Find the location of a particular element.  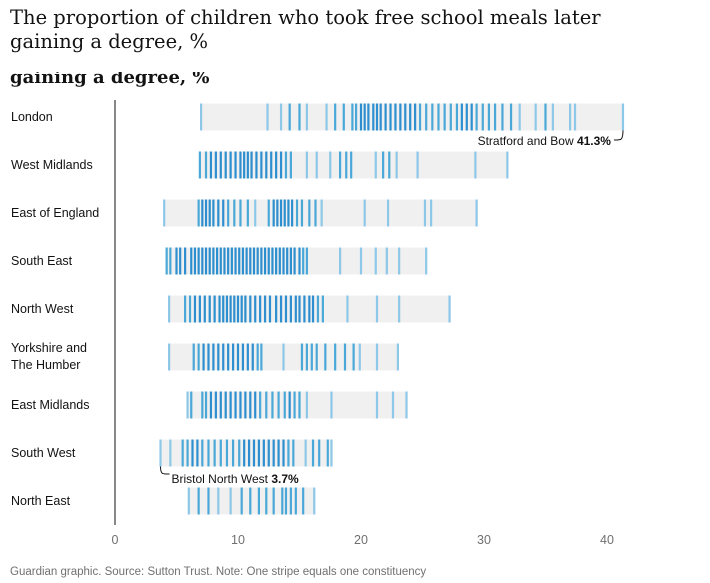

row-label: North East is located at coordinates (41, 500).